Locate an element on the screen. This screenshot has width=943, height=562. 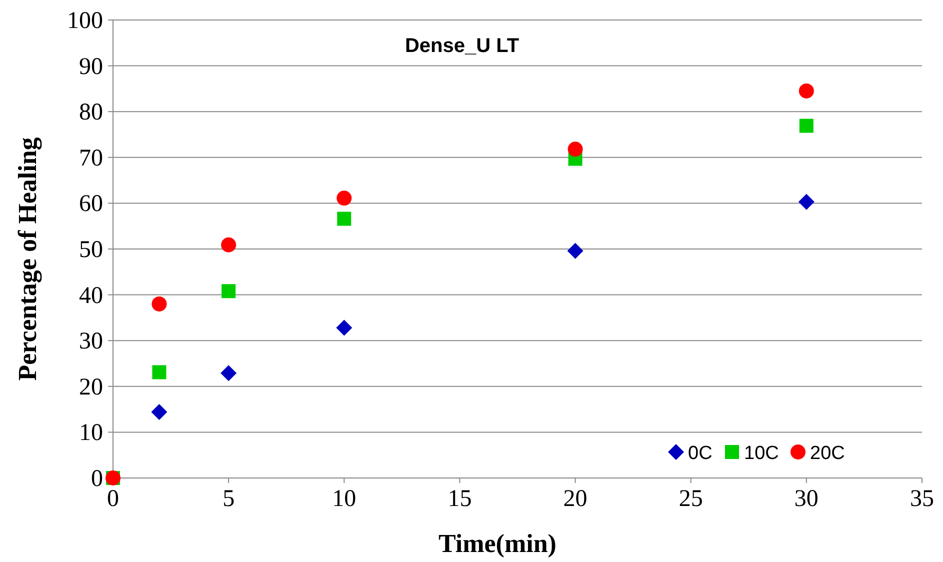
x-tick-label: 10 is located at coordinates (344, 499).